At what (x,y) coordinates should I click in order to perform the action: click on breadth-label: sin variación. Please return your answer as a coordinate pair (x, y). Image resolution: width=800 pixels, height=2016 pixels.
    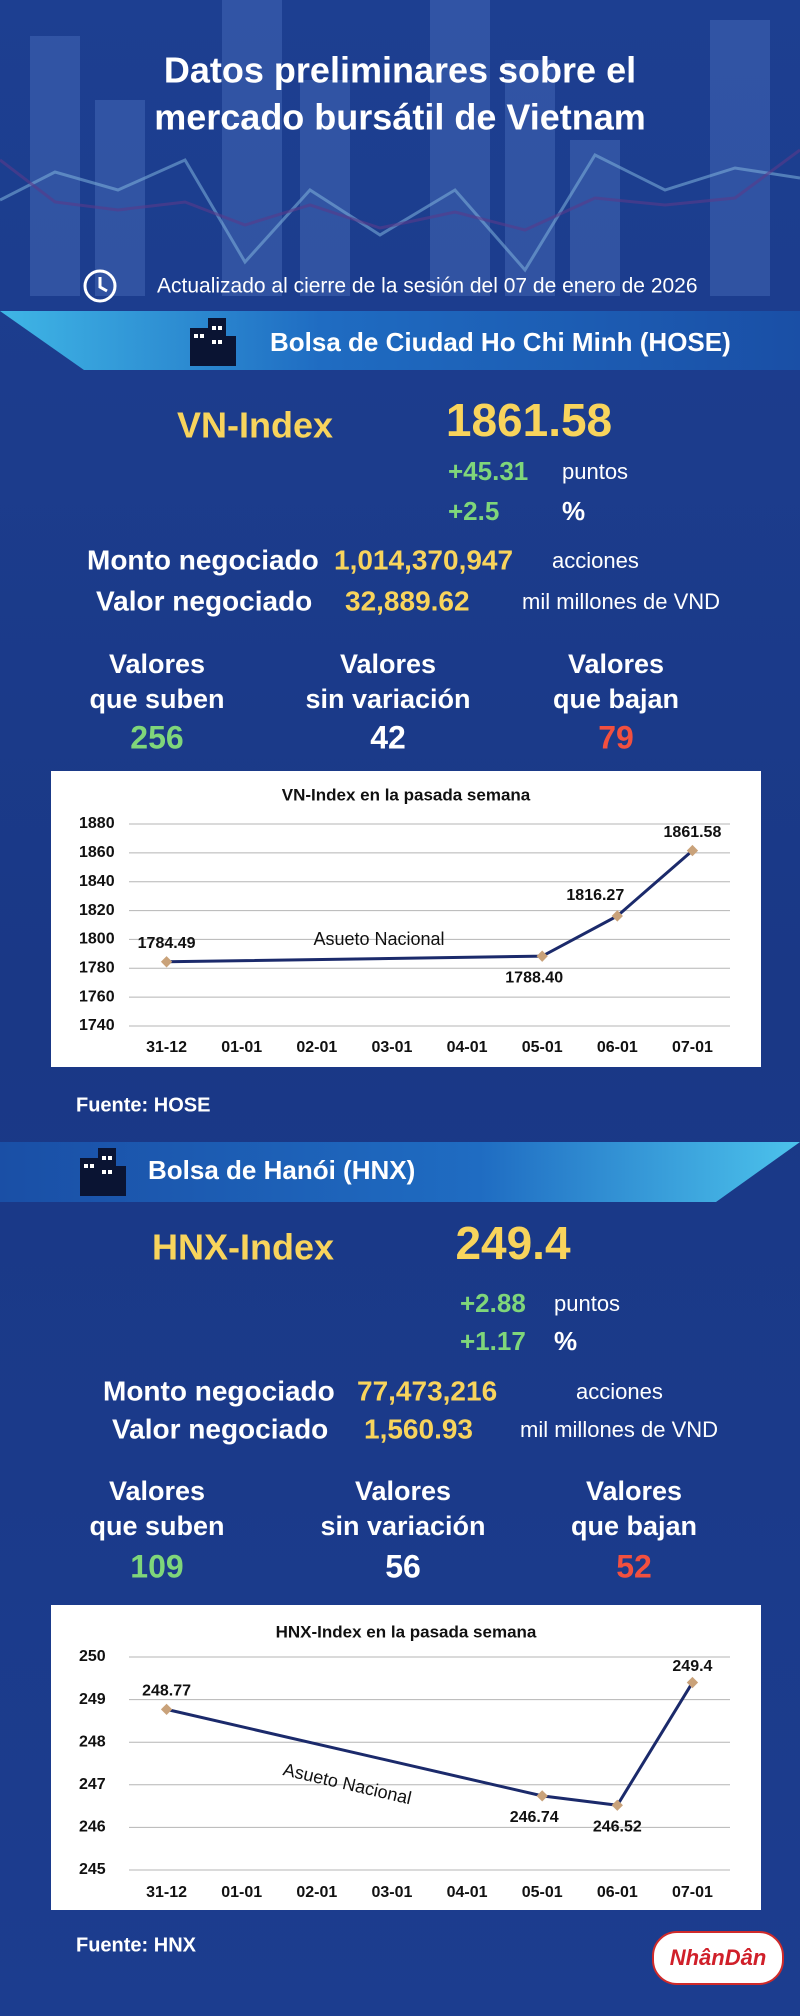
    Looking at the image, I should click on (387, 699).